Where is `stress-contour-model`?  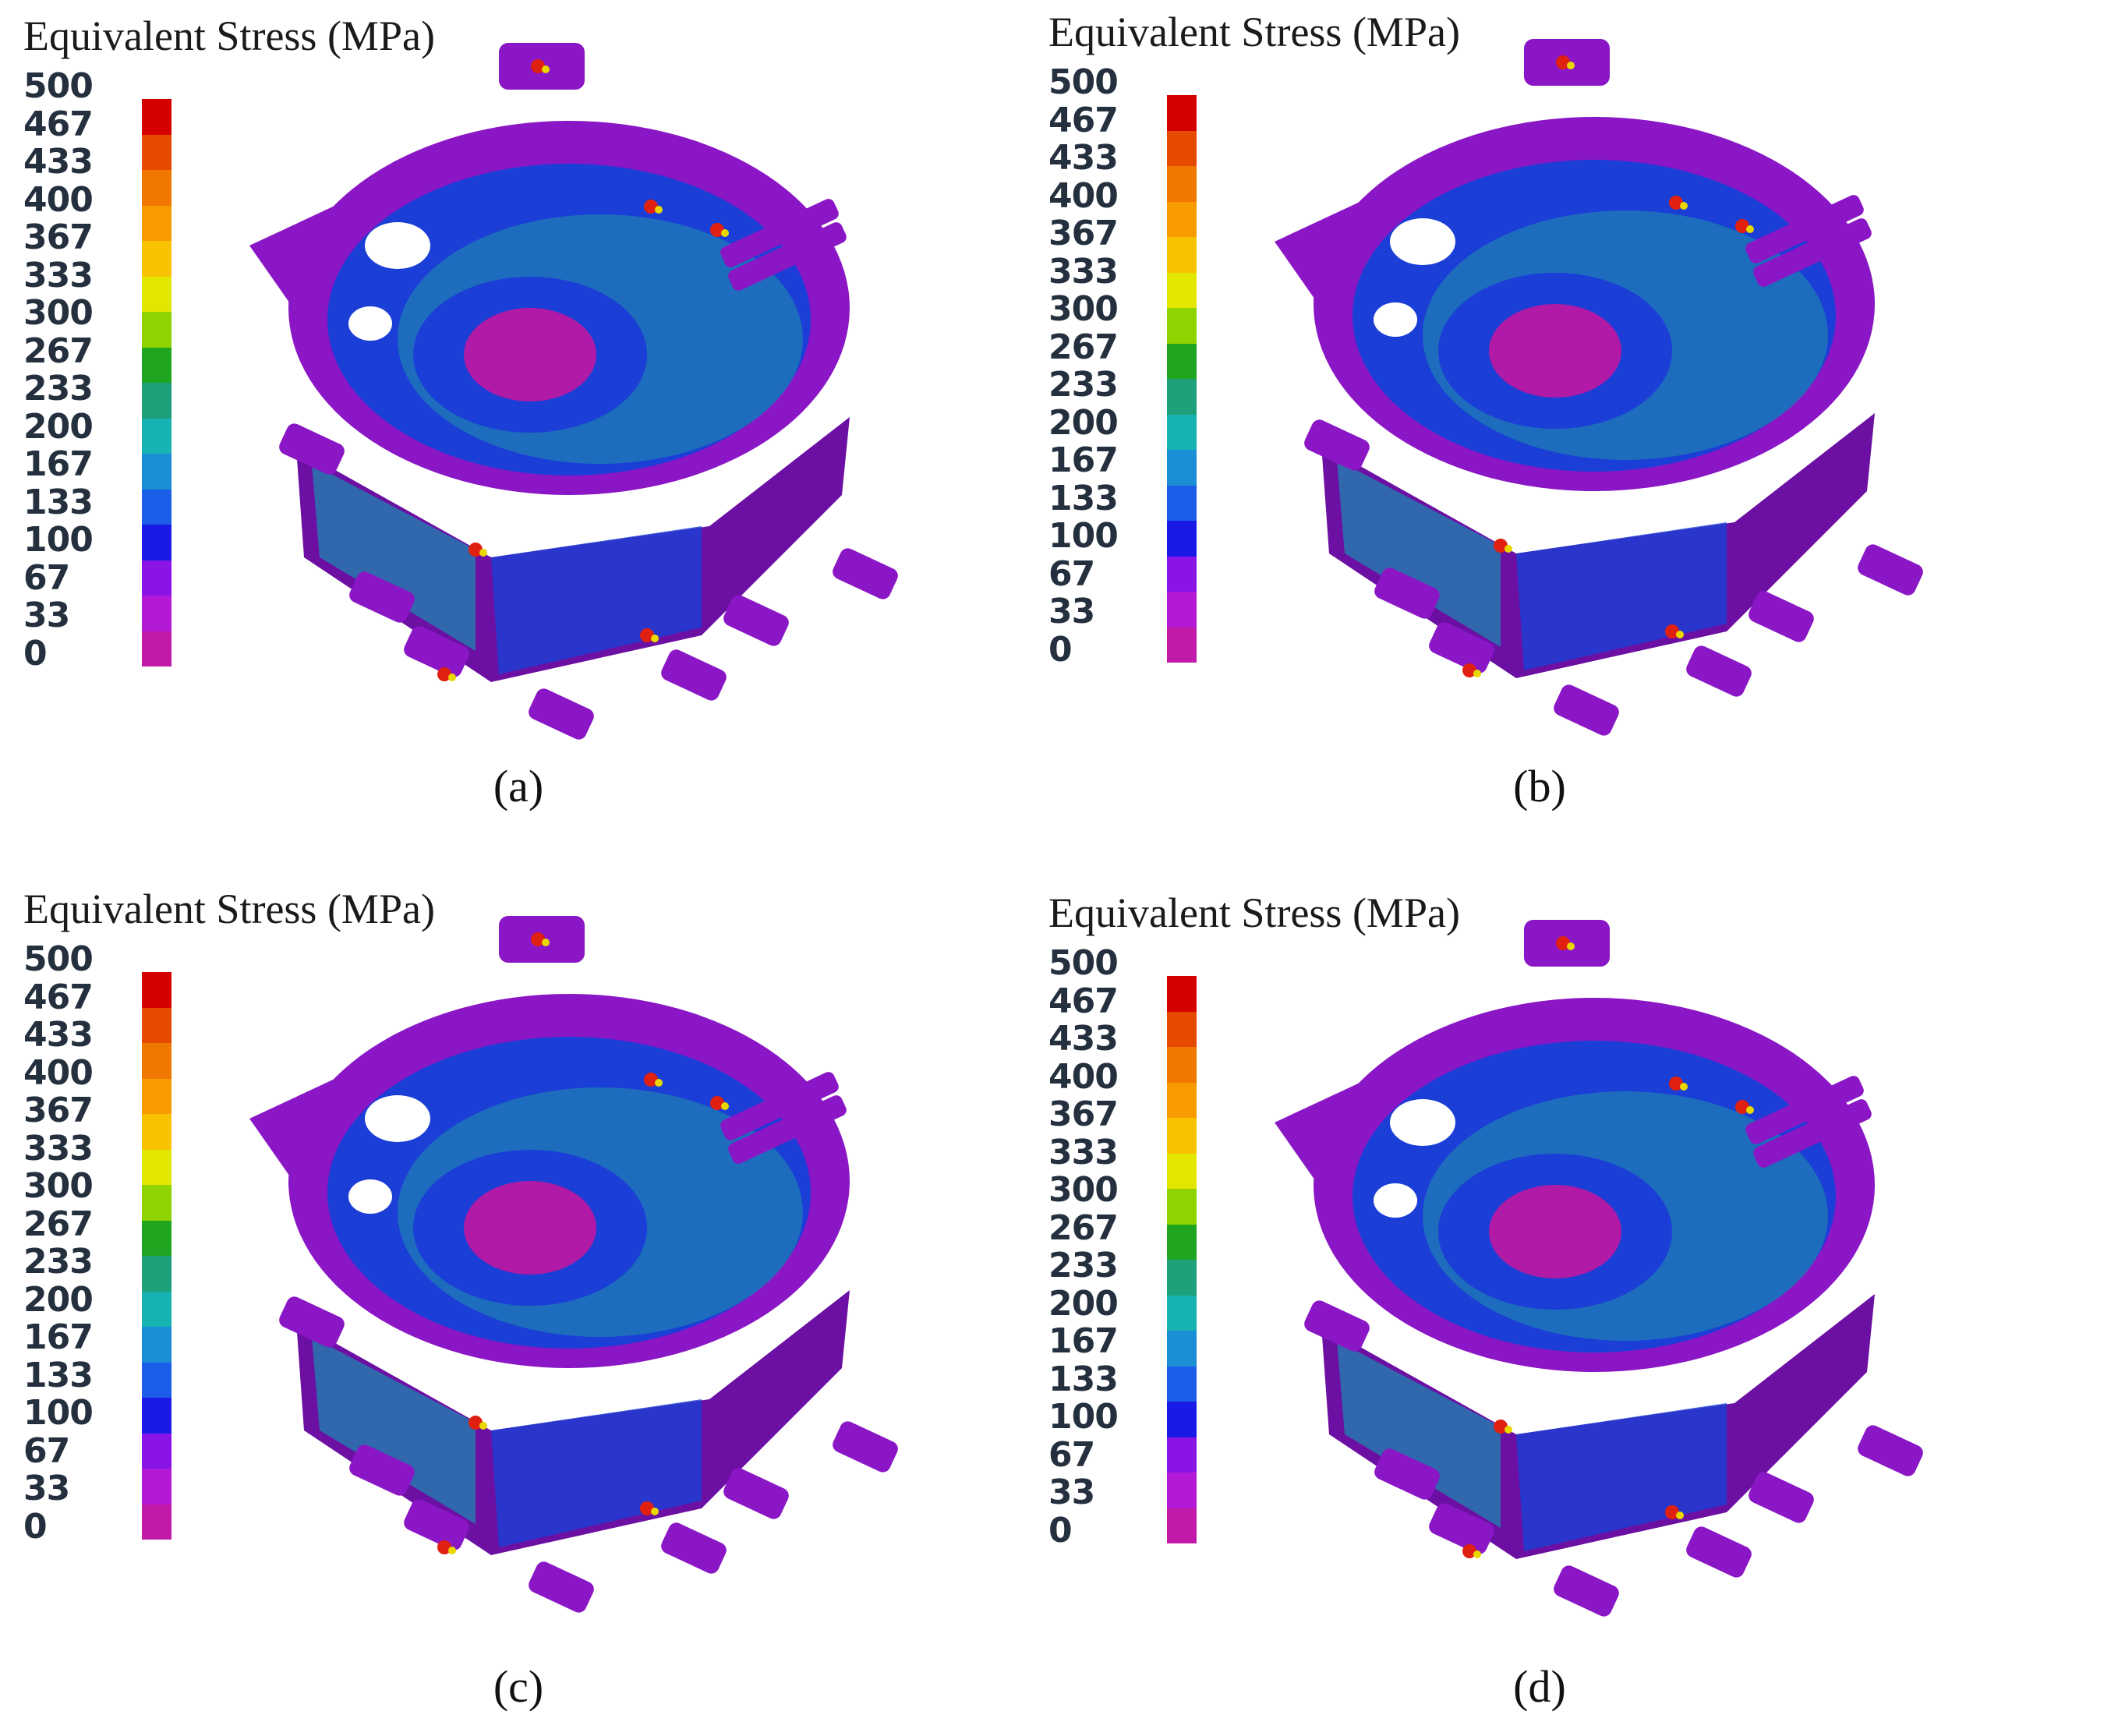
stress-contour-model is located at coordinates (573, 1264).